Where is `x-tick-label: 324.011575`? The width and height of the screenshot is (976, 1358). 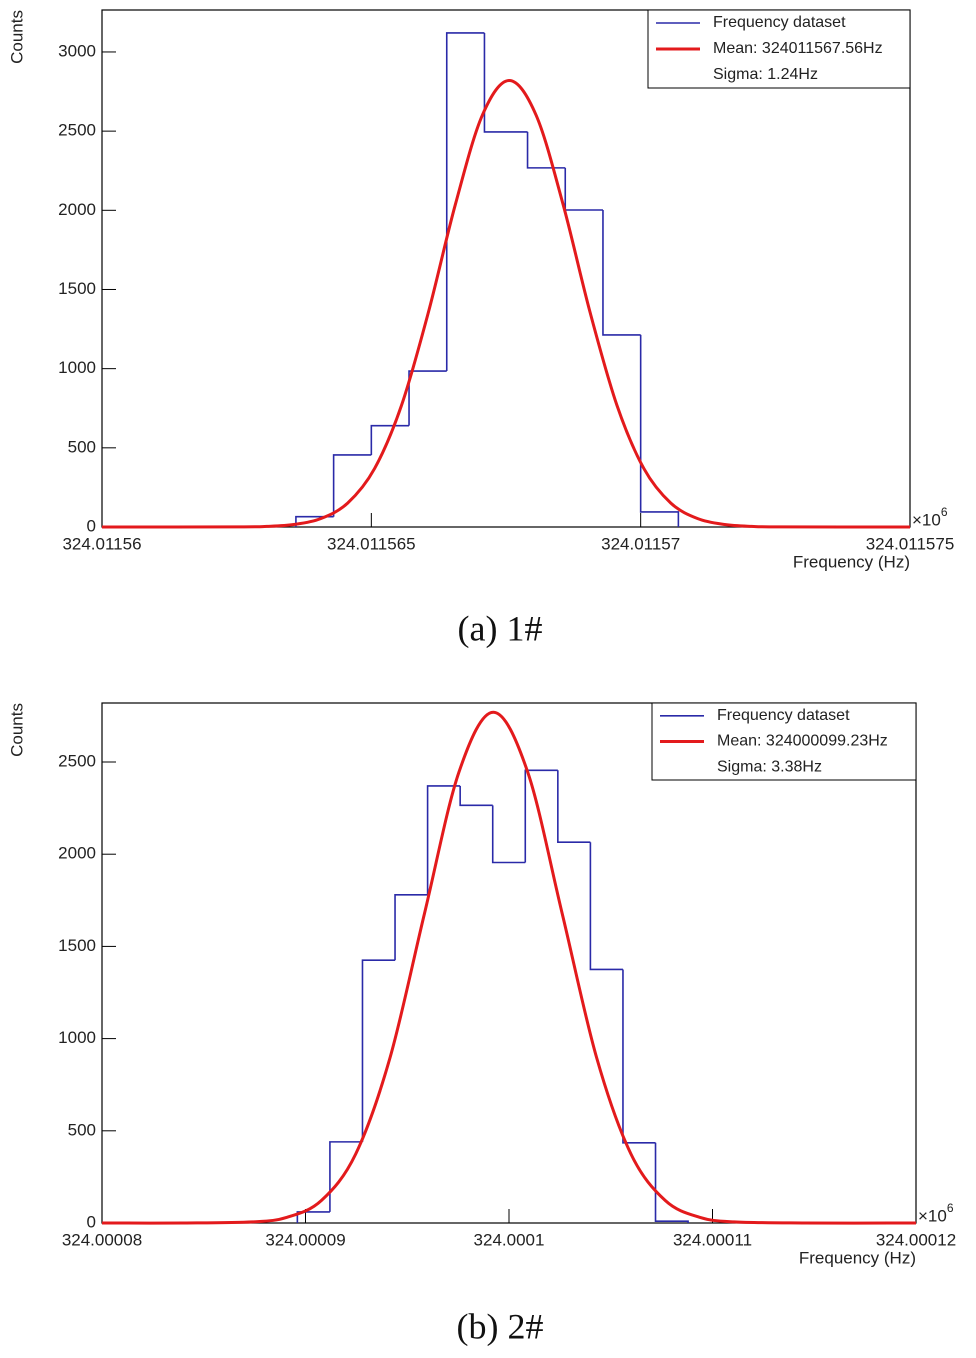 x-tick-label: 324.011575 is located at coordinates (910, 543).